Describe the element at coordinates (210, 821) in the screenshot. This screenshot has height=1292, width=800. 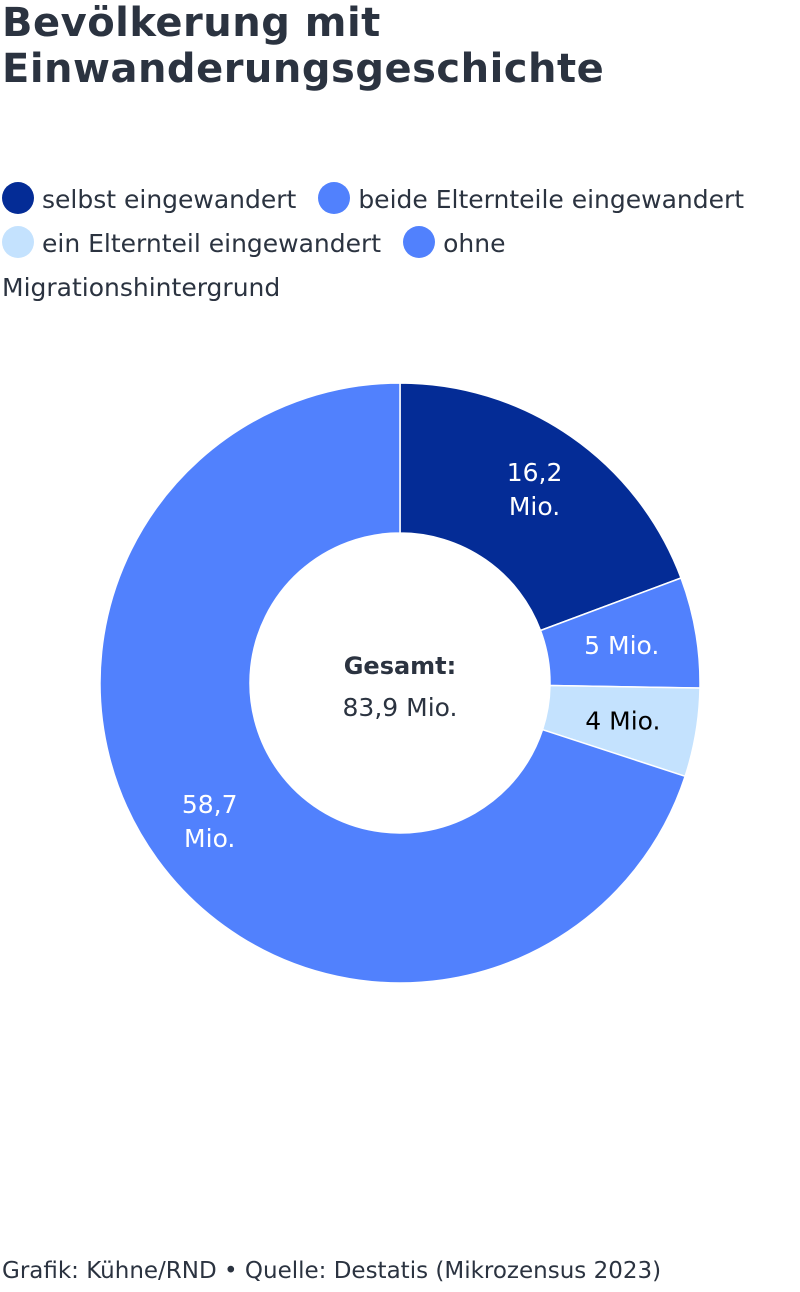
I see `slice-label-3: 58,7 Mio.` at that location.